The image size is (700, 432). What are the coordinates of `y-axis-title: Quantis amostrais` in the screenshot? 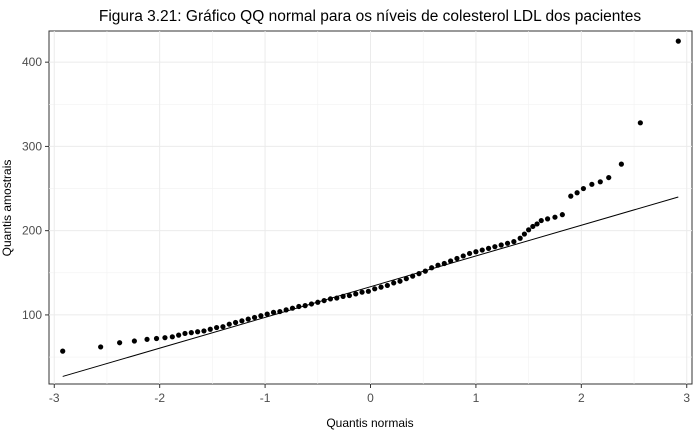 It's located at (7, 208).